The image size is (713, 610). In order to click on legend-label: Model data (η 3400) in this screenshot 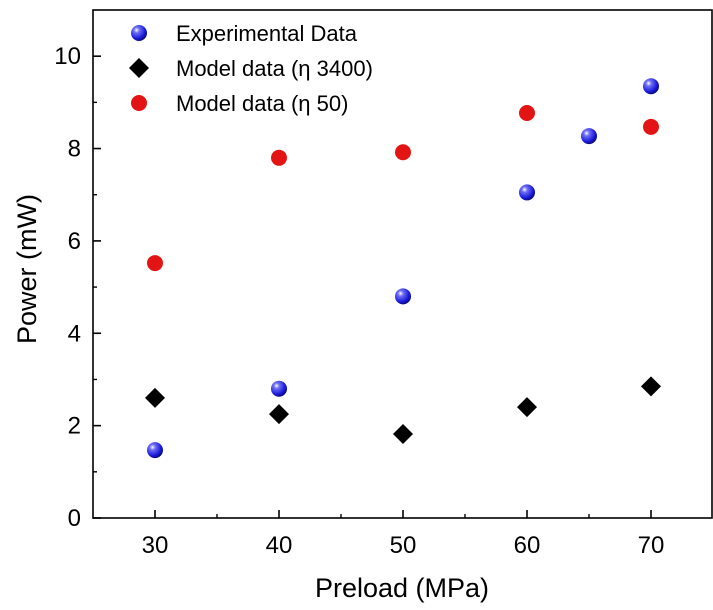, I will do `click(274, 68)`.